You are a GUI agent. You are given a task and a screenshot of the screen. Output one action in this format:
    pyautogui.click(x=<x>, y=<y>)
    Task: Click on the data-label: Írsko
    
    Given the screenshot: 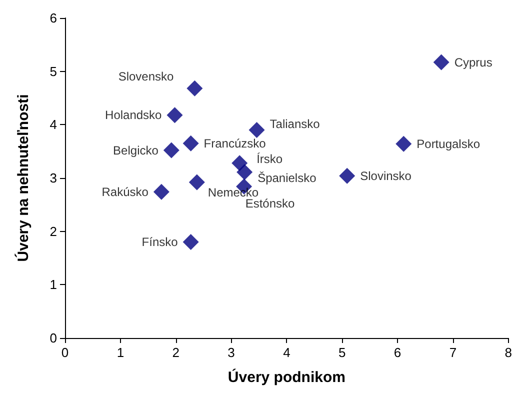 What is the action you would take?
    pyautogui.click(x=269, y=159)
    